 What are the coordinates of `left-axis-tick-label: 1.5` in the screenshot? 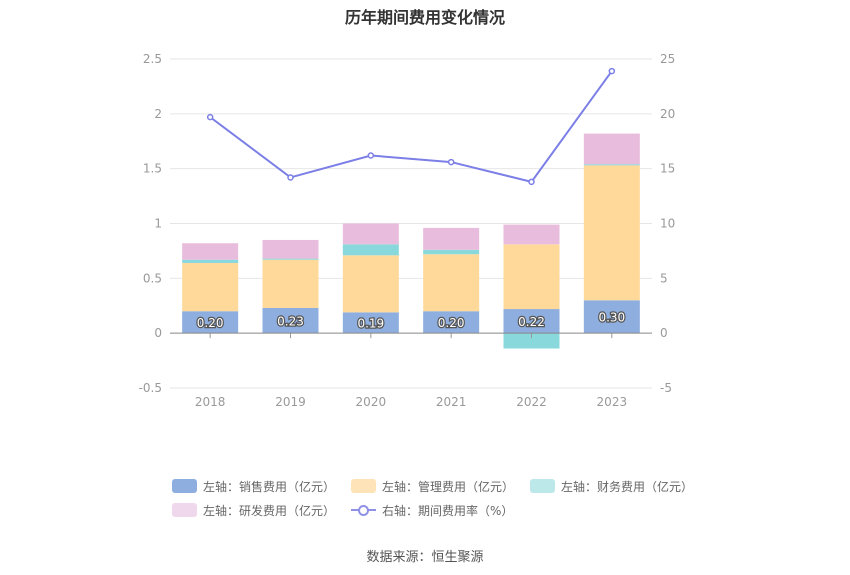 It's located at (152, 169).